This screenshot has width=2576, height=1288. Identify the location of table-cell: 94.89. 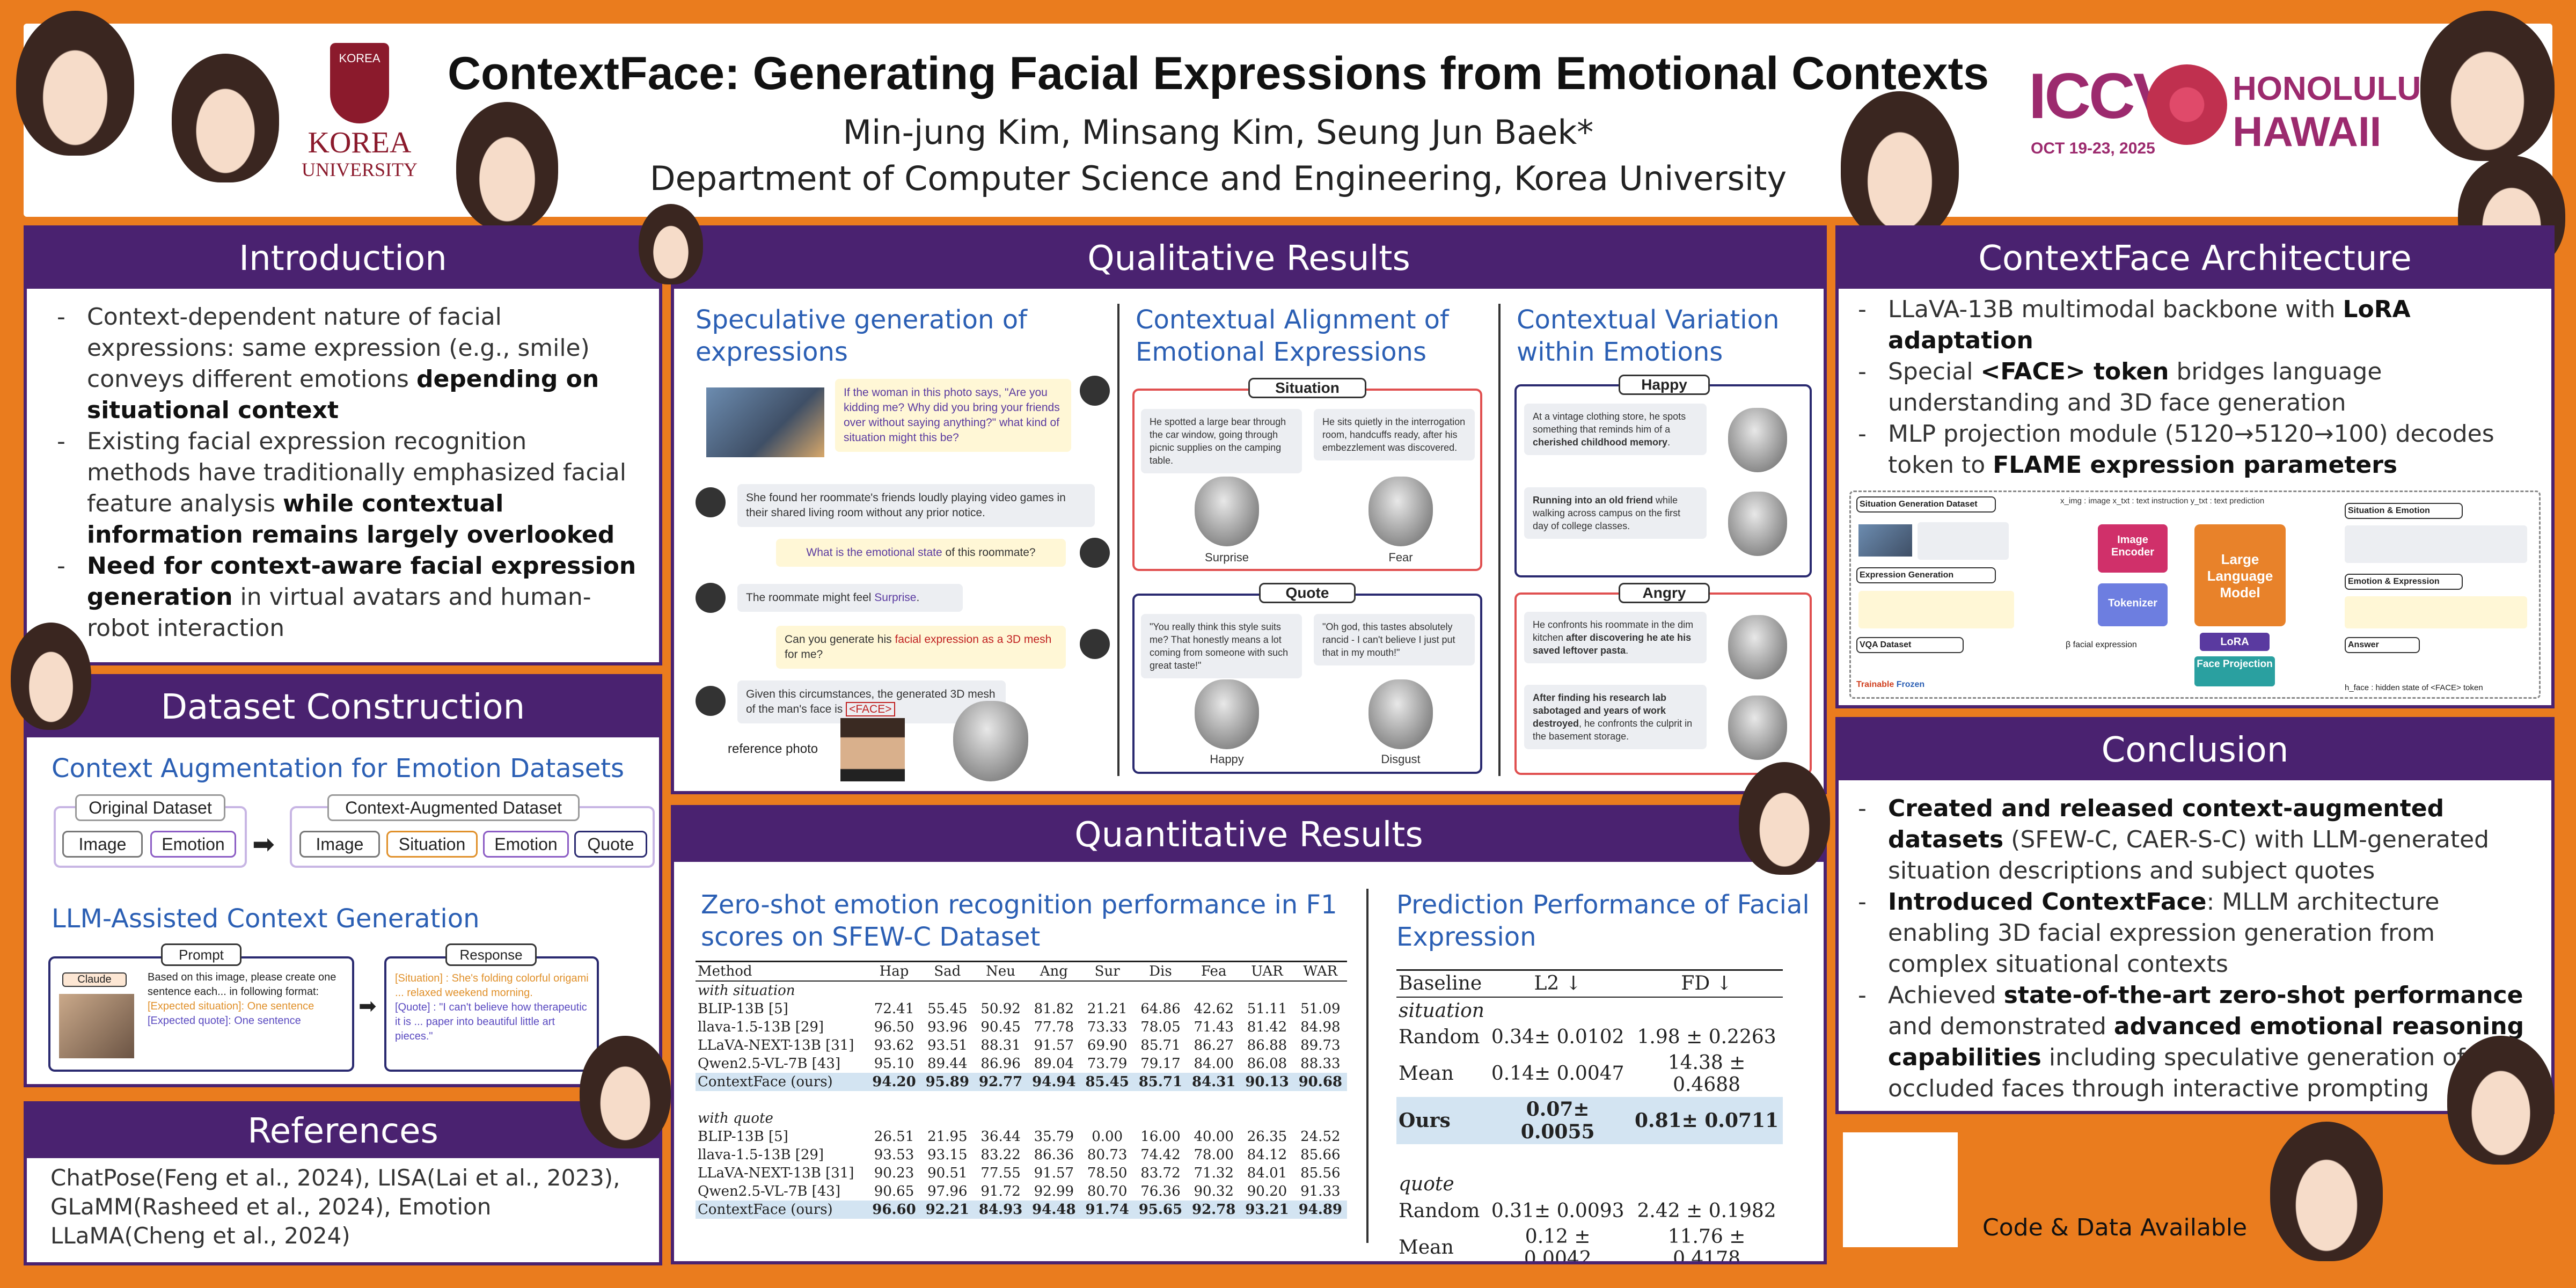
(1320, 1210).